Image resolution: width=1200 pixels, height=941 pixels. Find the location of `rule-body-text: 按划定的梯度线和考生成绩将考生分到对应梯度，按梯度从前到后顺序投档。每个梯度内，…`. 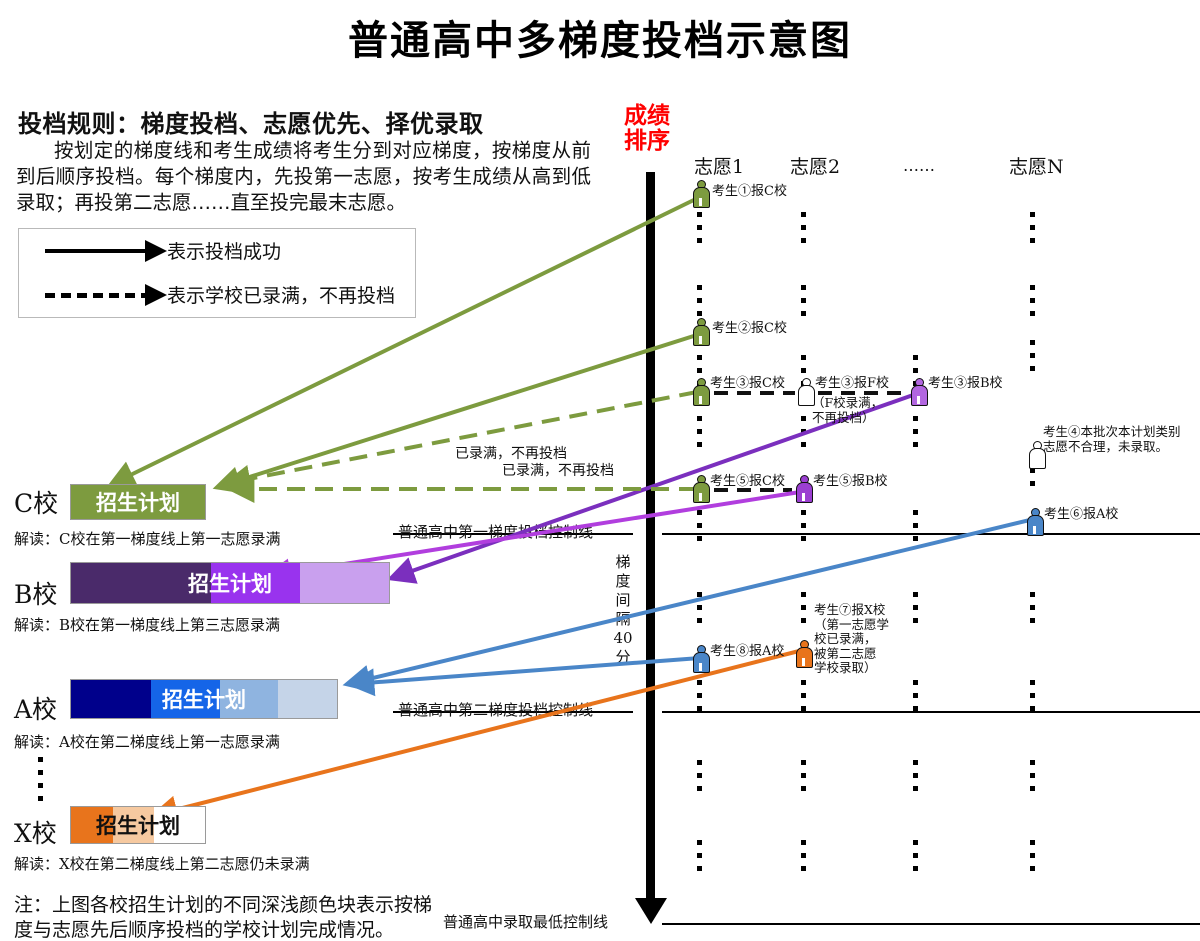

rule-body-text: 按划定的梯度线和考生成绩将考生分到对应梯度，按梯度从前到后顺序投档。每个梯度内，… is located at coordinates (303, 176).